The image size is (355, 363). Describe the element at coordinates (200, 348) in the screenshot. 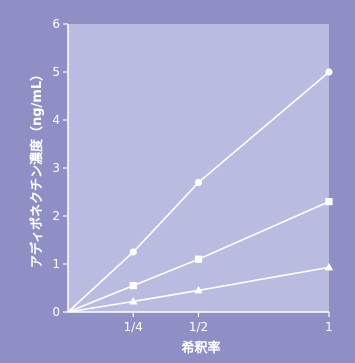

I see `x-axis-title: 希釈率` at that location.